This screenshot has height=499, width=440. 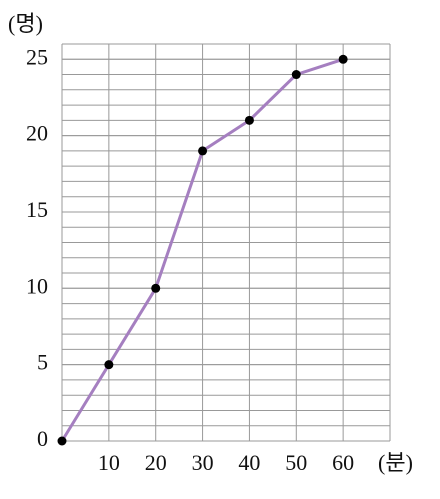 I want to click on x-tick-label: 10, so click(x=109, y=462).